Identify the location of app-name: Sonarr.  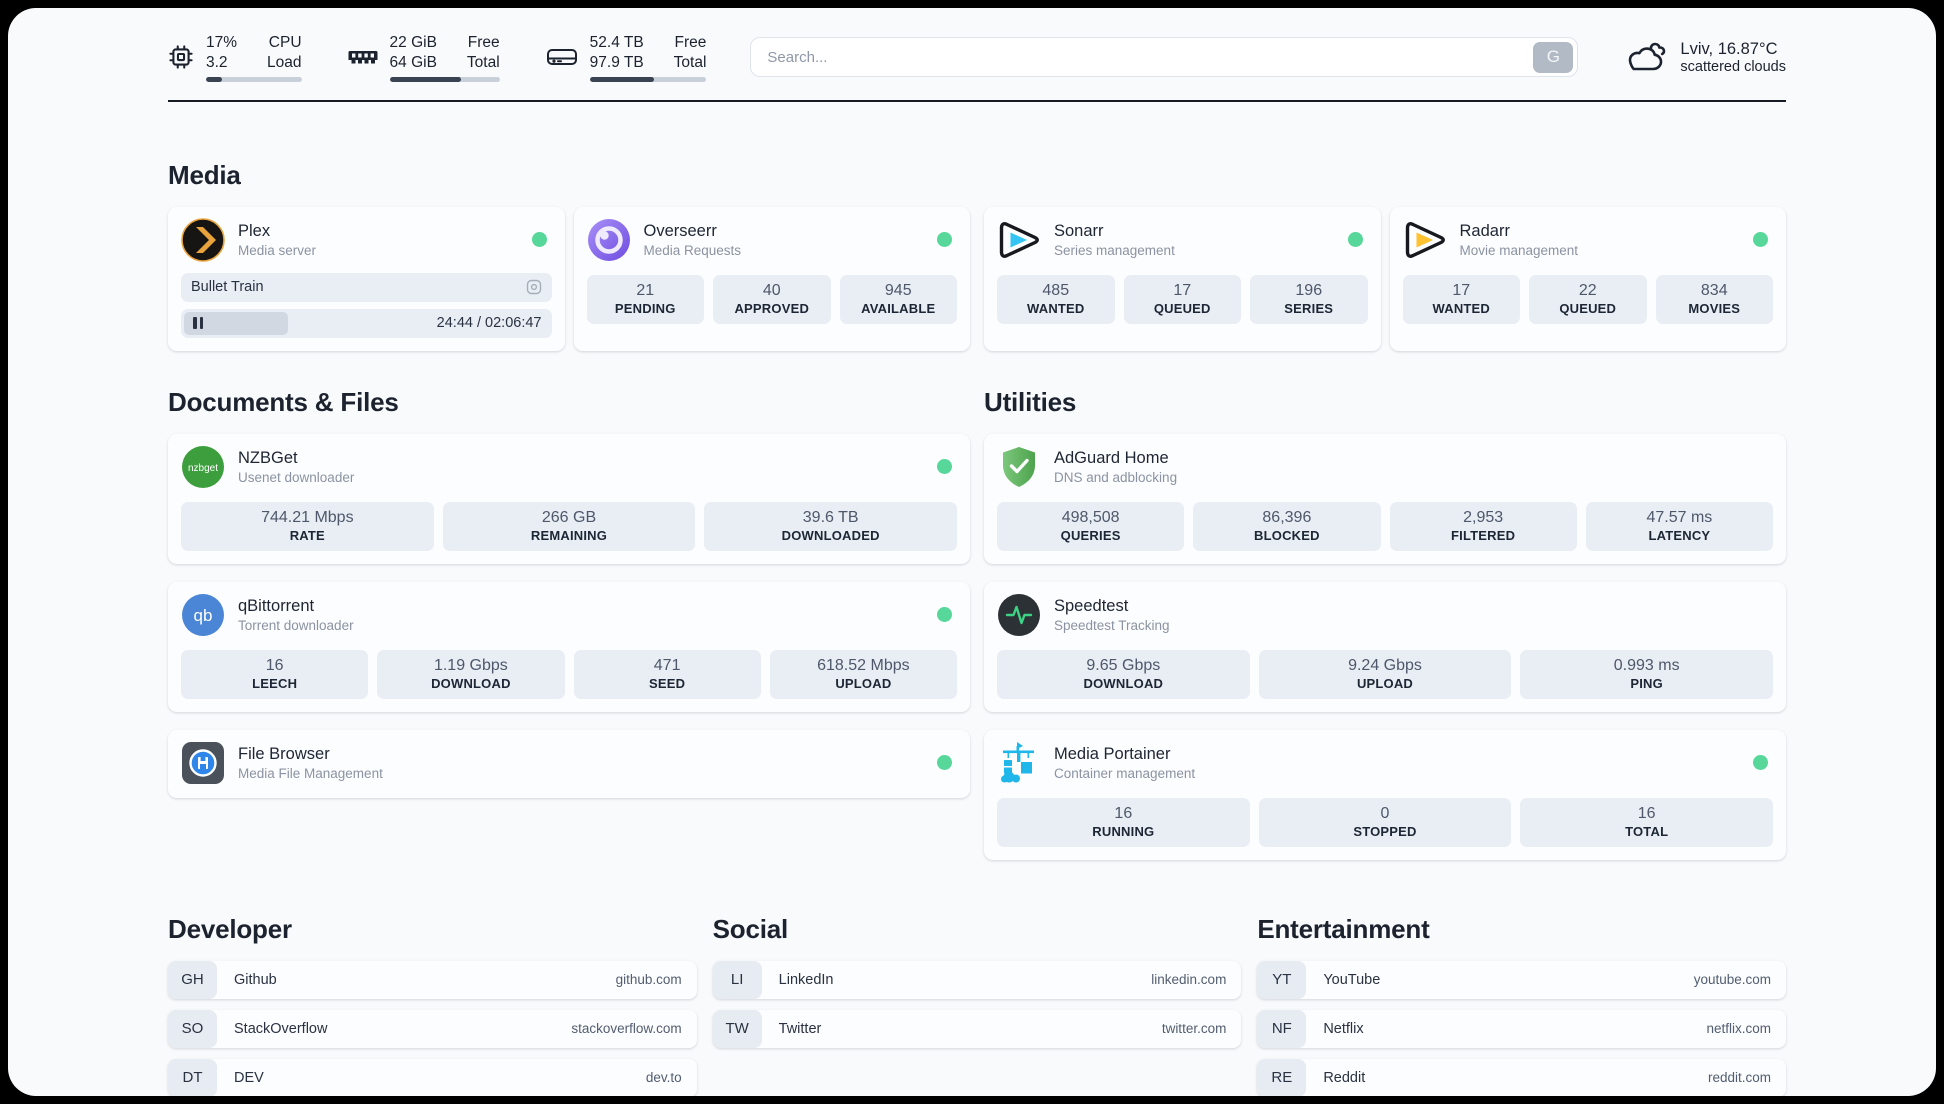
(1079, 230).